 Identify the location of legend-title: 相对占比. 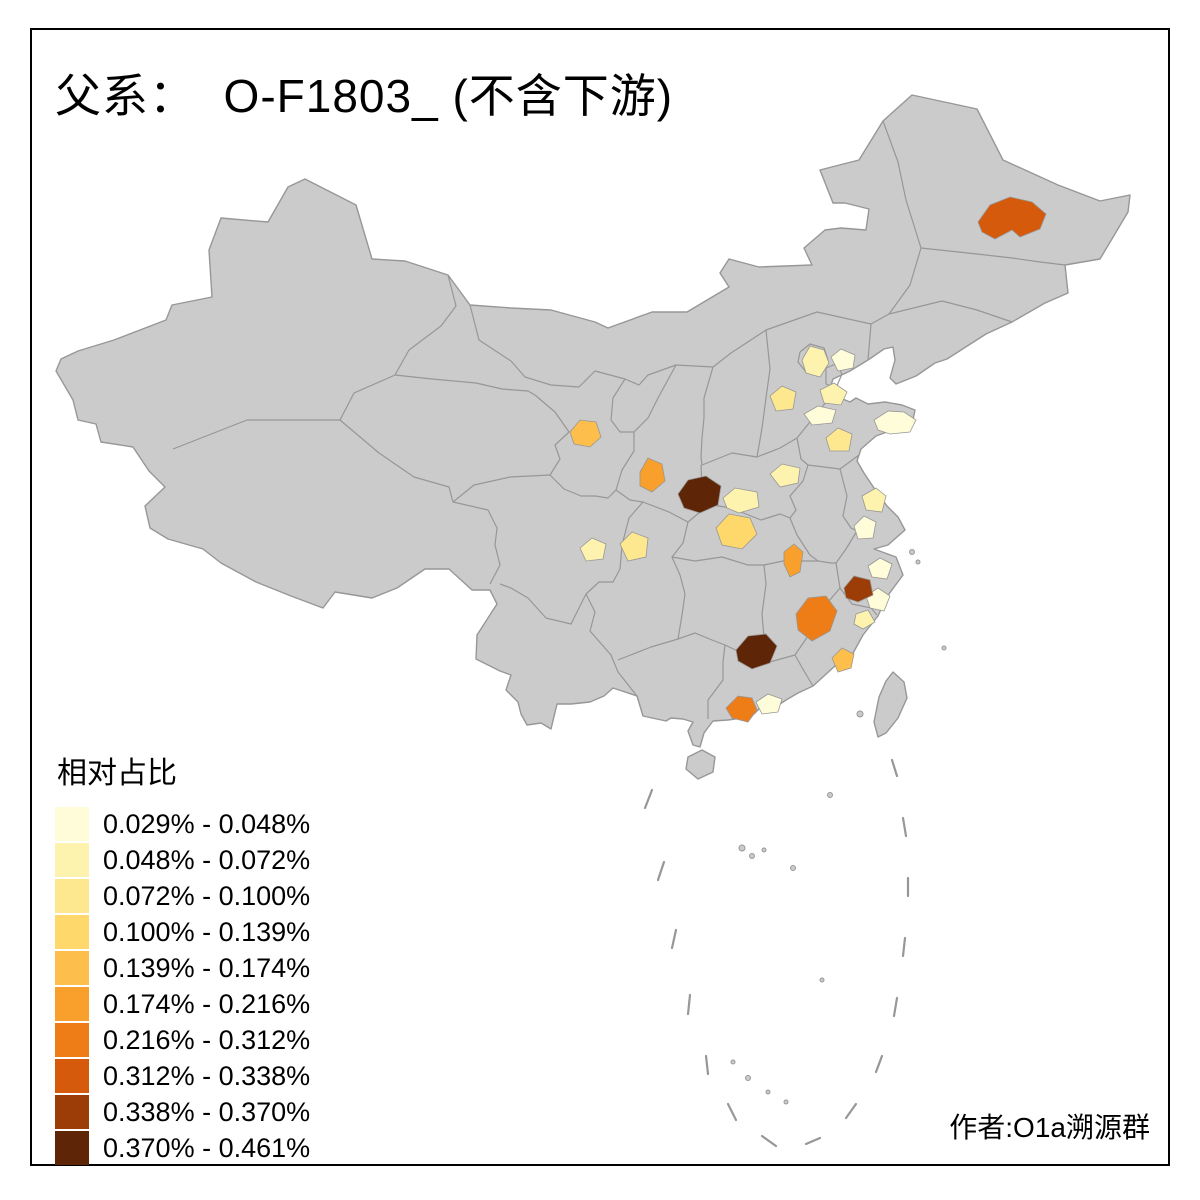
(117, 773).